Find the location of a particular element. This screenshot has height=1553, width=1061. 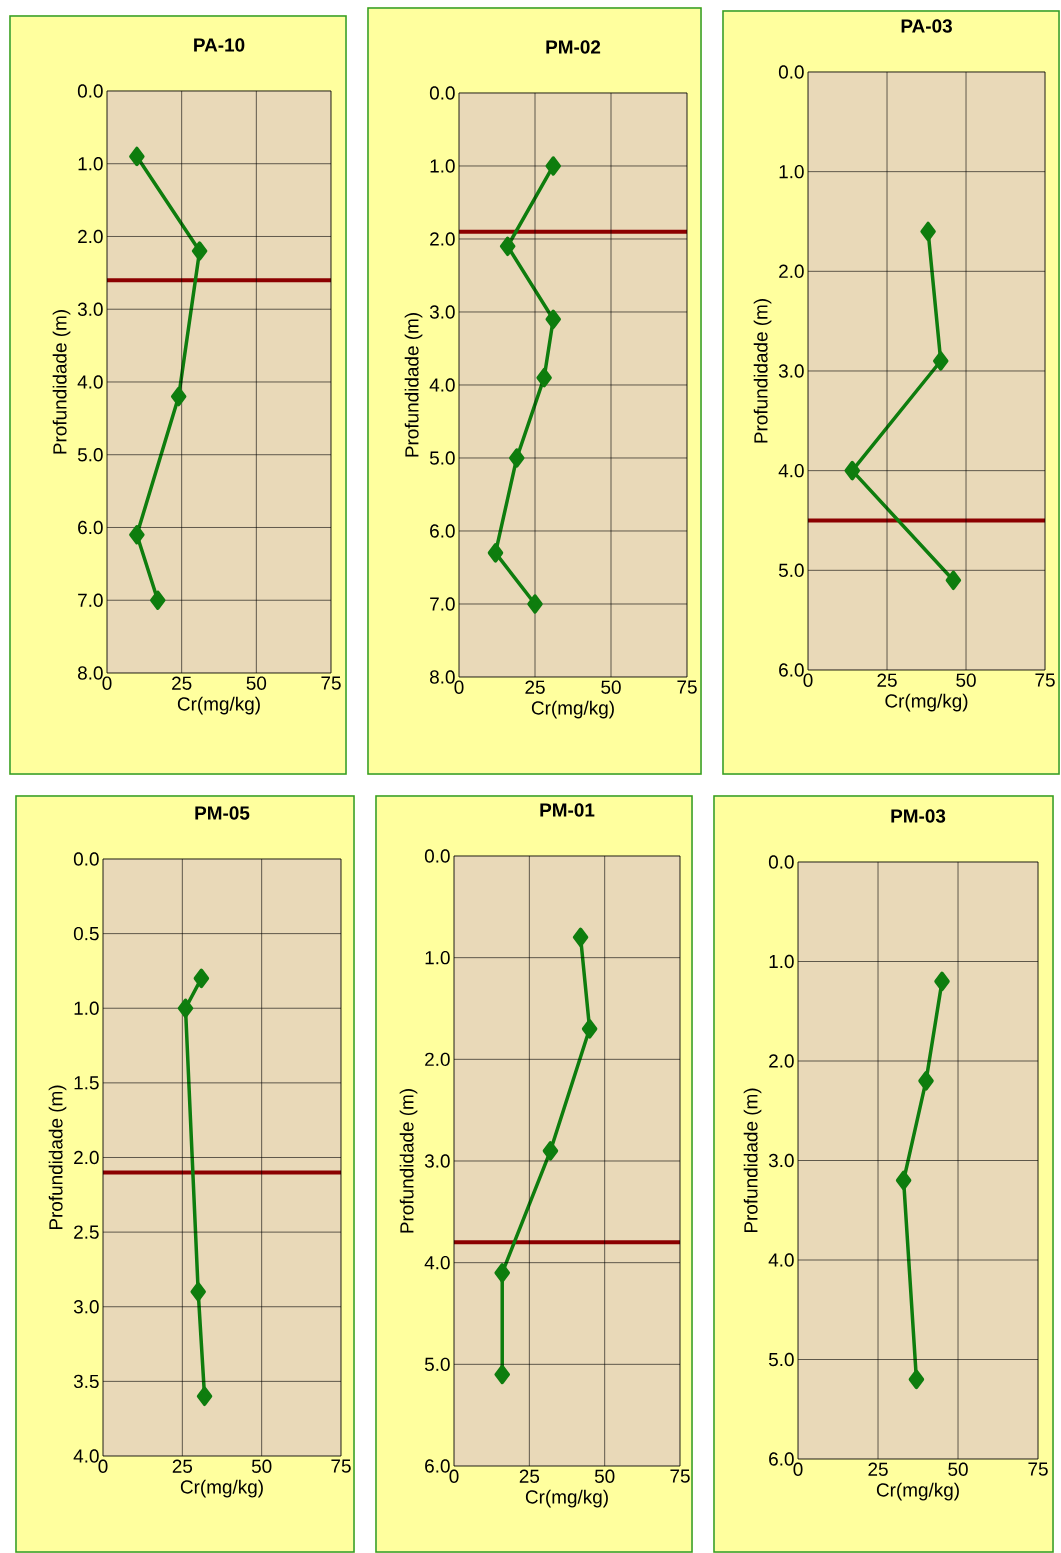

y-tick-label: 2.5 is located at coordinates (86, 1232).